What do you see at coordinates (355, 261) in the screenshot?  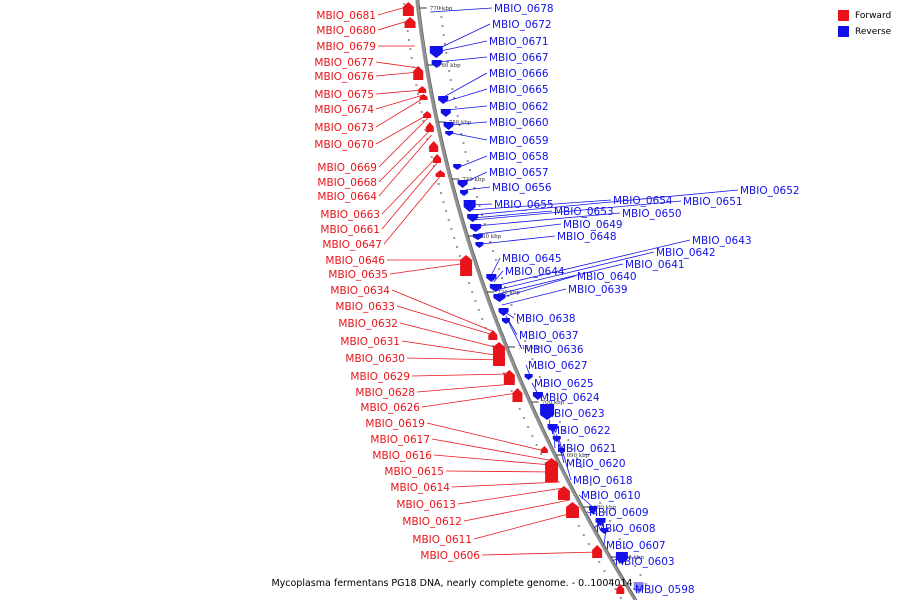 I see `forward-gene-label: MBIO_0646` at bounding box center [355, 261].